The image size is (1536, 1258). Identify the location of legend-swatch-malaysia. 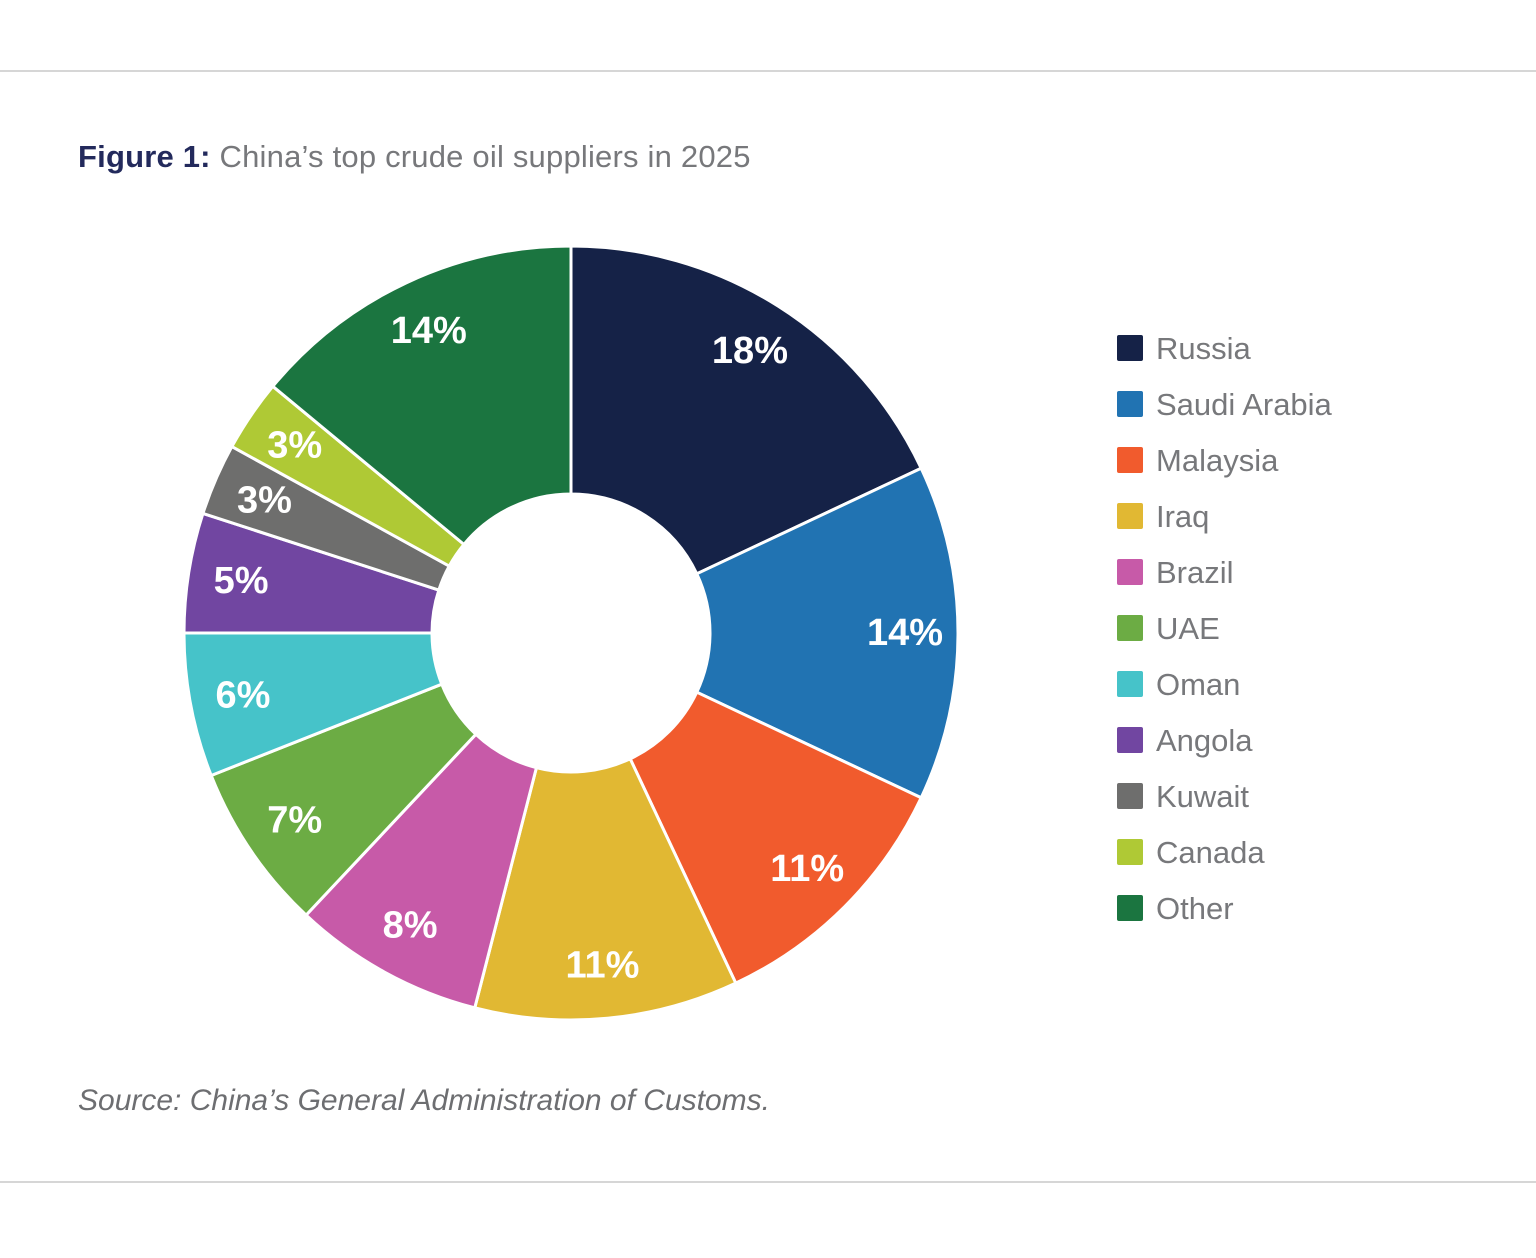
(1130, 460).